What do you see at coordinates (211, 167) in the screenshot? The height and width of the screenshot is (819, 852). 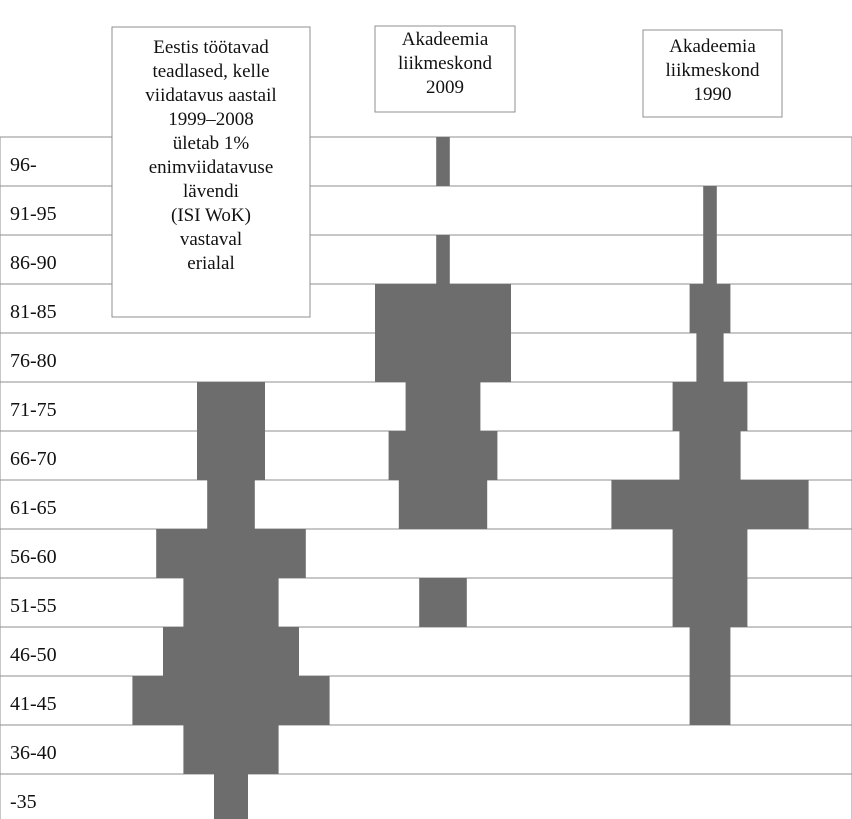 I see `legend-line: enimviidatavuse` at bounding box center [211, 167].